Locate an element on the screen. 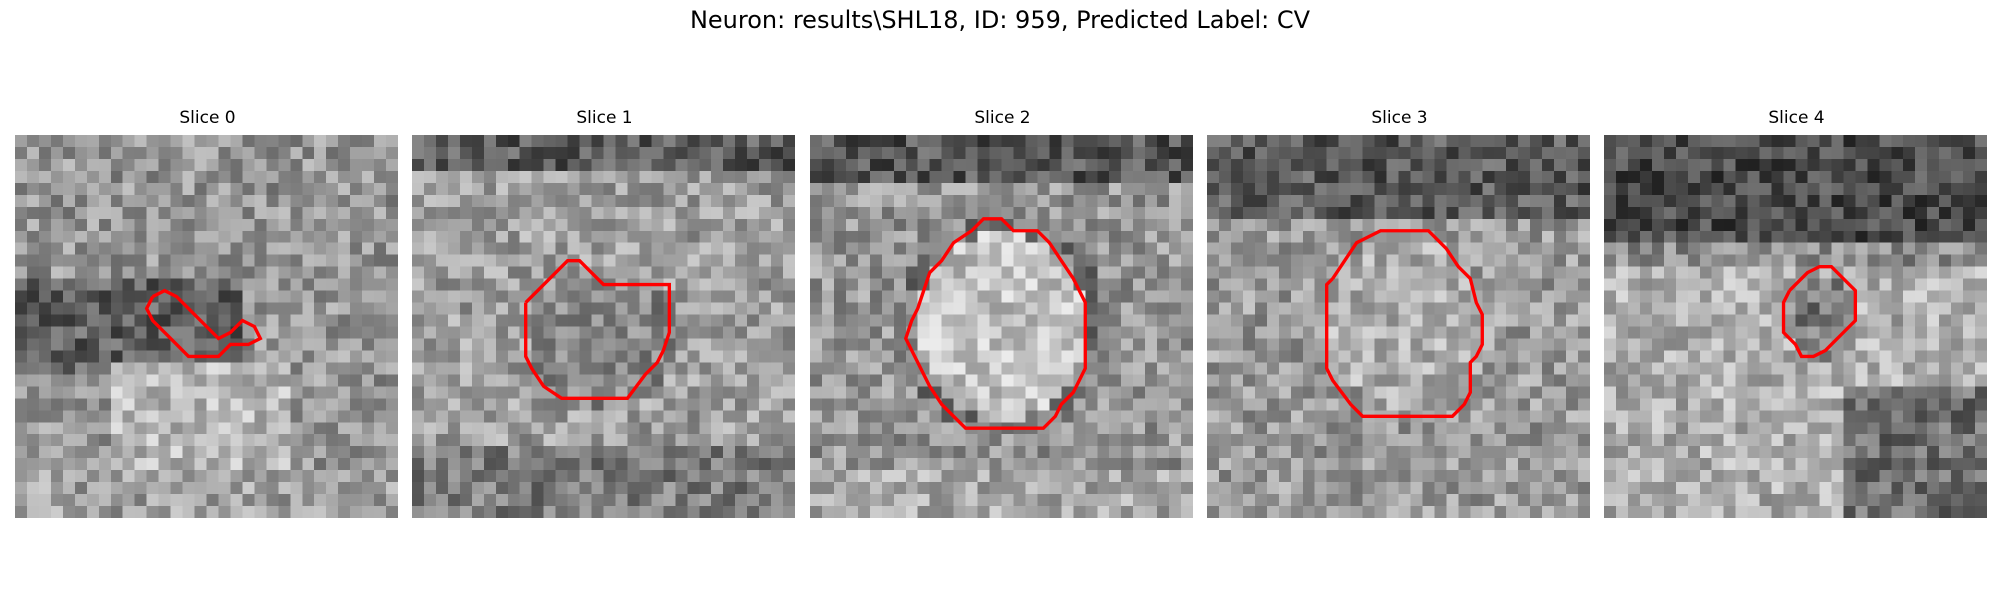 This screenshot has height=600, width=2000. slice-title-0: Slice 0 is located at coordinates (207, 118).